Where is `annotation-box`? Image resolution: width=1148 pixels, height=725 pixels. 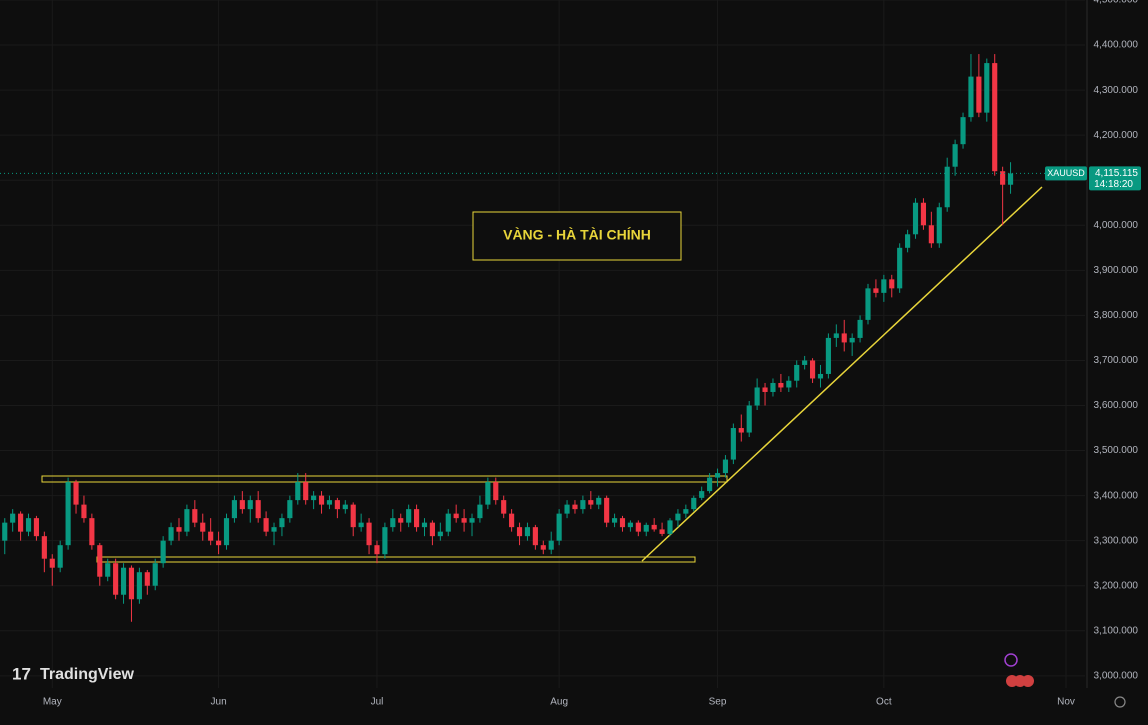 annotation-box is located at coordinates (577, 236).